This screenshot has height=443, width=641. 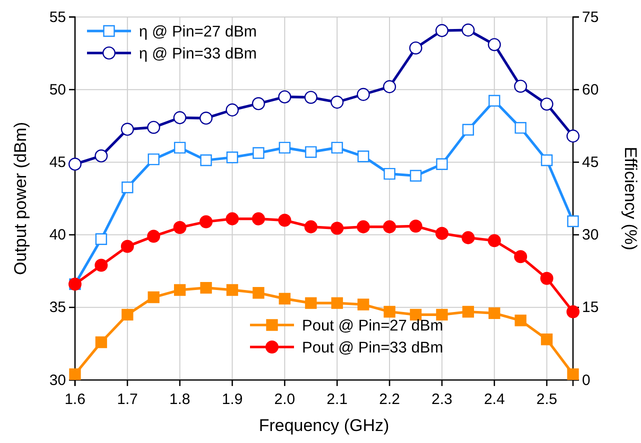 What do you see at coordinates (232, 399) in the screenshot?
I see `x-tick-label: 1.9` at bounding box center [232, 399].